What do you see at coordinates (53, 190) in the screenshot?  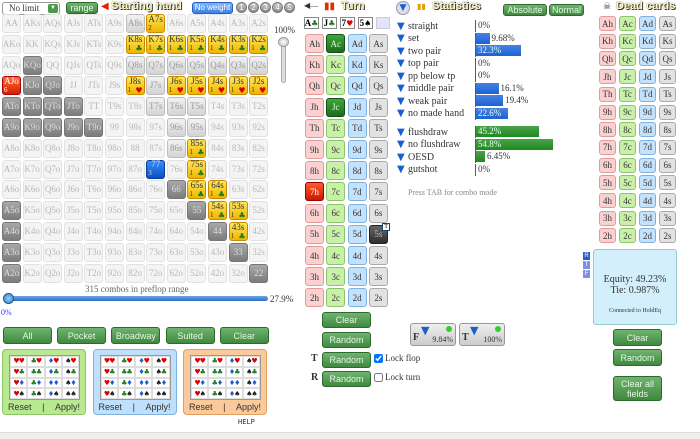 I see `hand-cell-Q6o: Q6o` at bounding box center [53, 190].